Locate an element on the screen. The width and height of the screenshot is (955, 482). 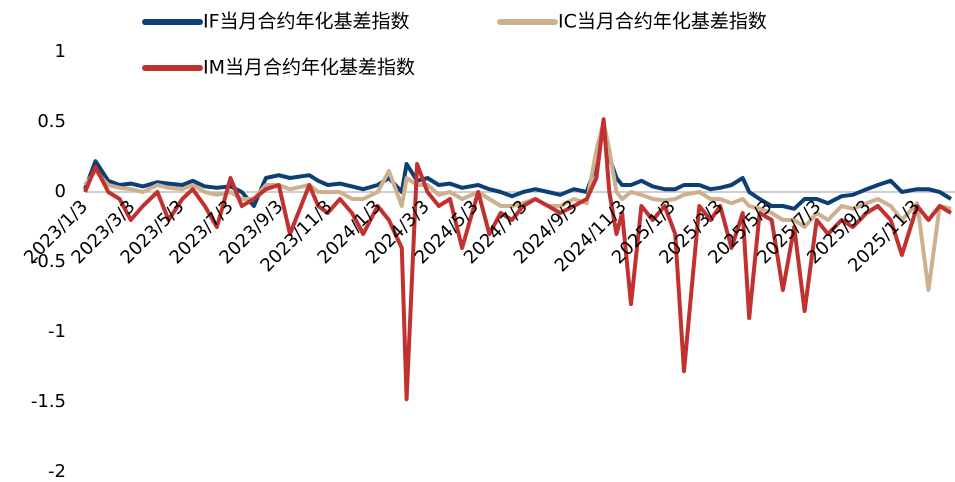
legend-label: IC当月合约年化基差指数 is located at coordinates (662, 22).